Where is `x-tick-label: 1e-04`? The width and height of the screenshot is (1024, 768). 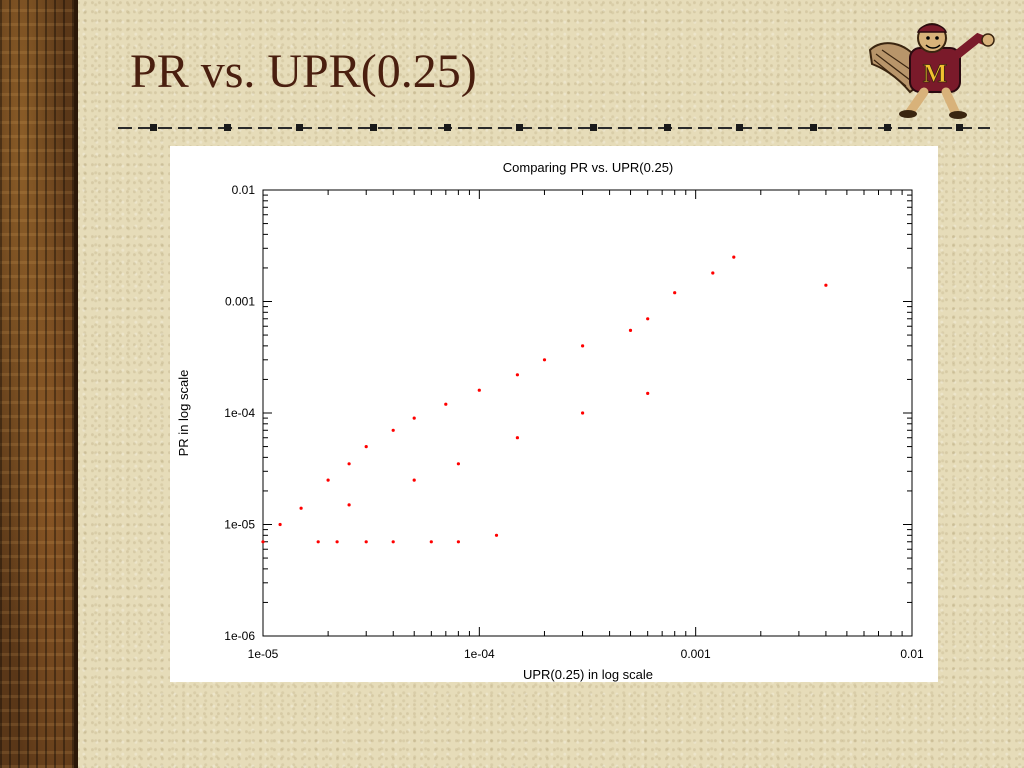 x-tick-label: 1e-04 is located at coordinates (479, 654).